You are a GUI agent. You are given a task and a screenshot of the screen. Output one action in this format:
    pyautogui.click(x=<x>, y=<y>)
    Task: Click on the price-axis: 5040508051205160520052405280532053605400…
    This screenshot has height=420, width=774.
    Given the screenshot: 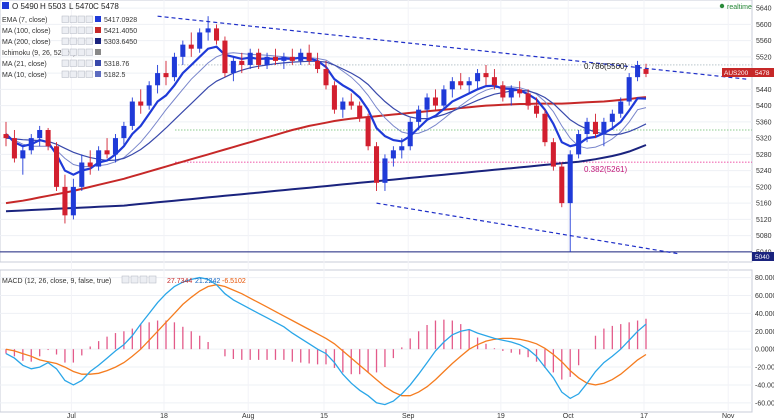 What is the action you would take?
    pyautogui.click(x=764, y=131)
    